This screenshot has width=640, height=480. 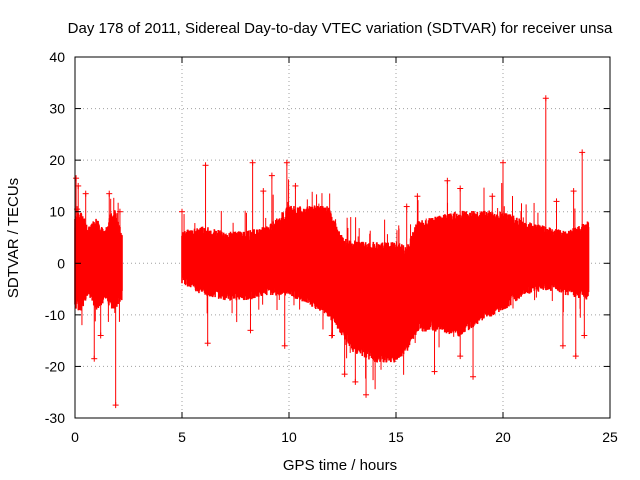 I want to click on x-tick-label: 25, so click(x=610, y=437).